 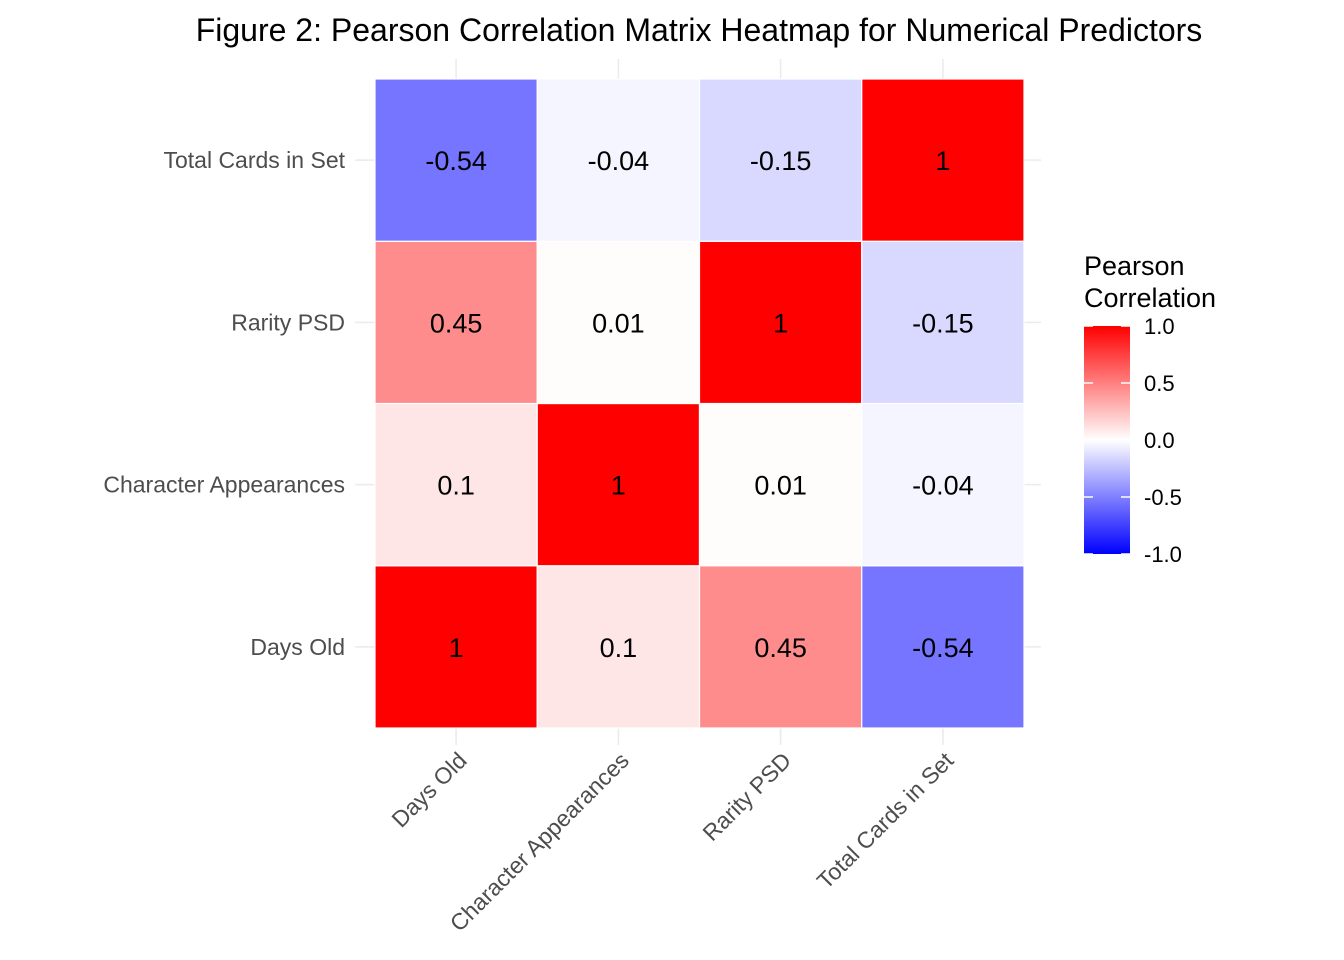 I want to click on legend-tick-label: 0.0, so click(x=1159, y=440).